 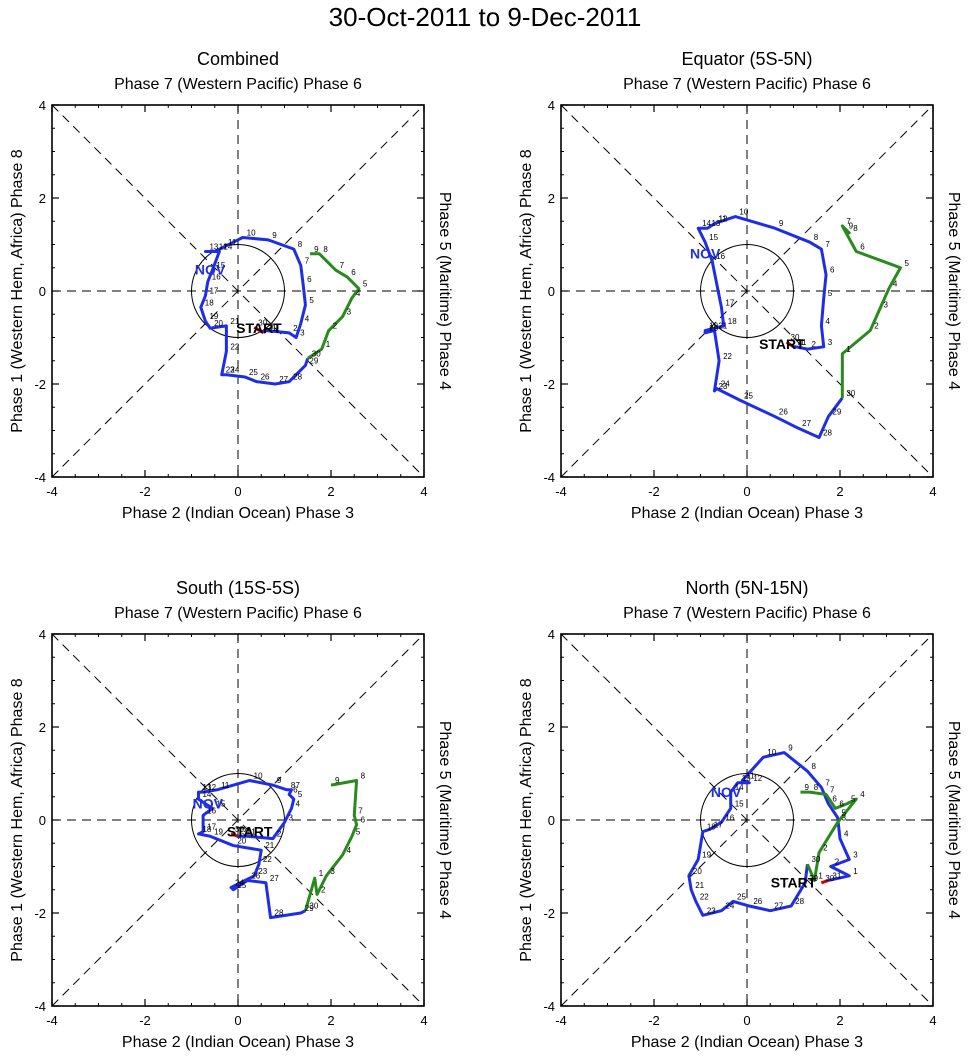 I want to click on x-tick-label: -4, so click(x=52, y=1020).